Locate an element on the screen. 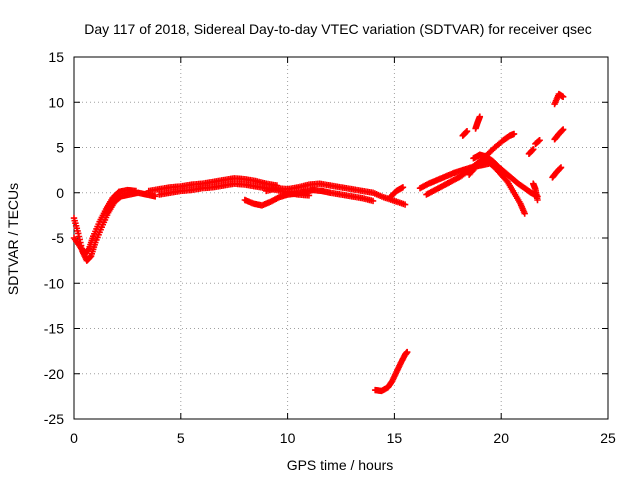  series-track-early-dip is located at coordinates (114, 226).